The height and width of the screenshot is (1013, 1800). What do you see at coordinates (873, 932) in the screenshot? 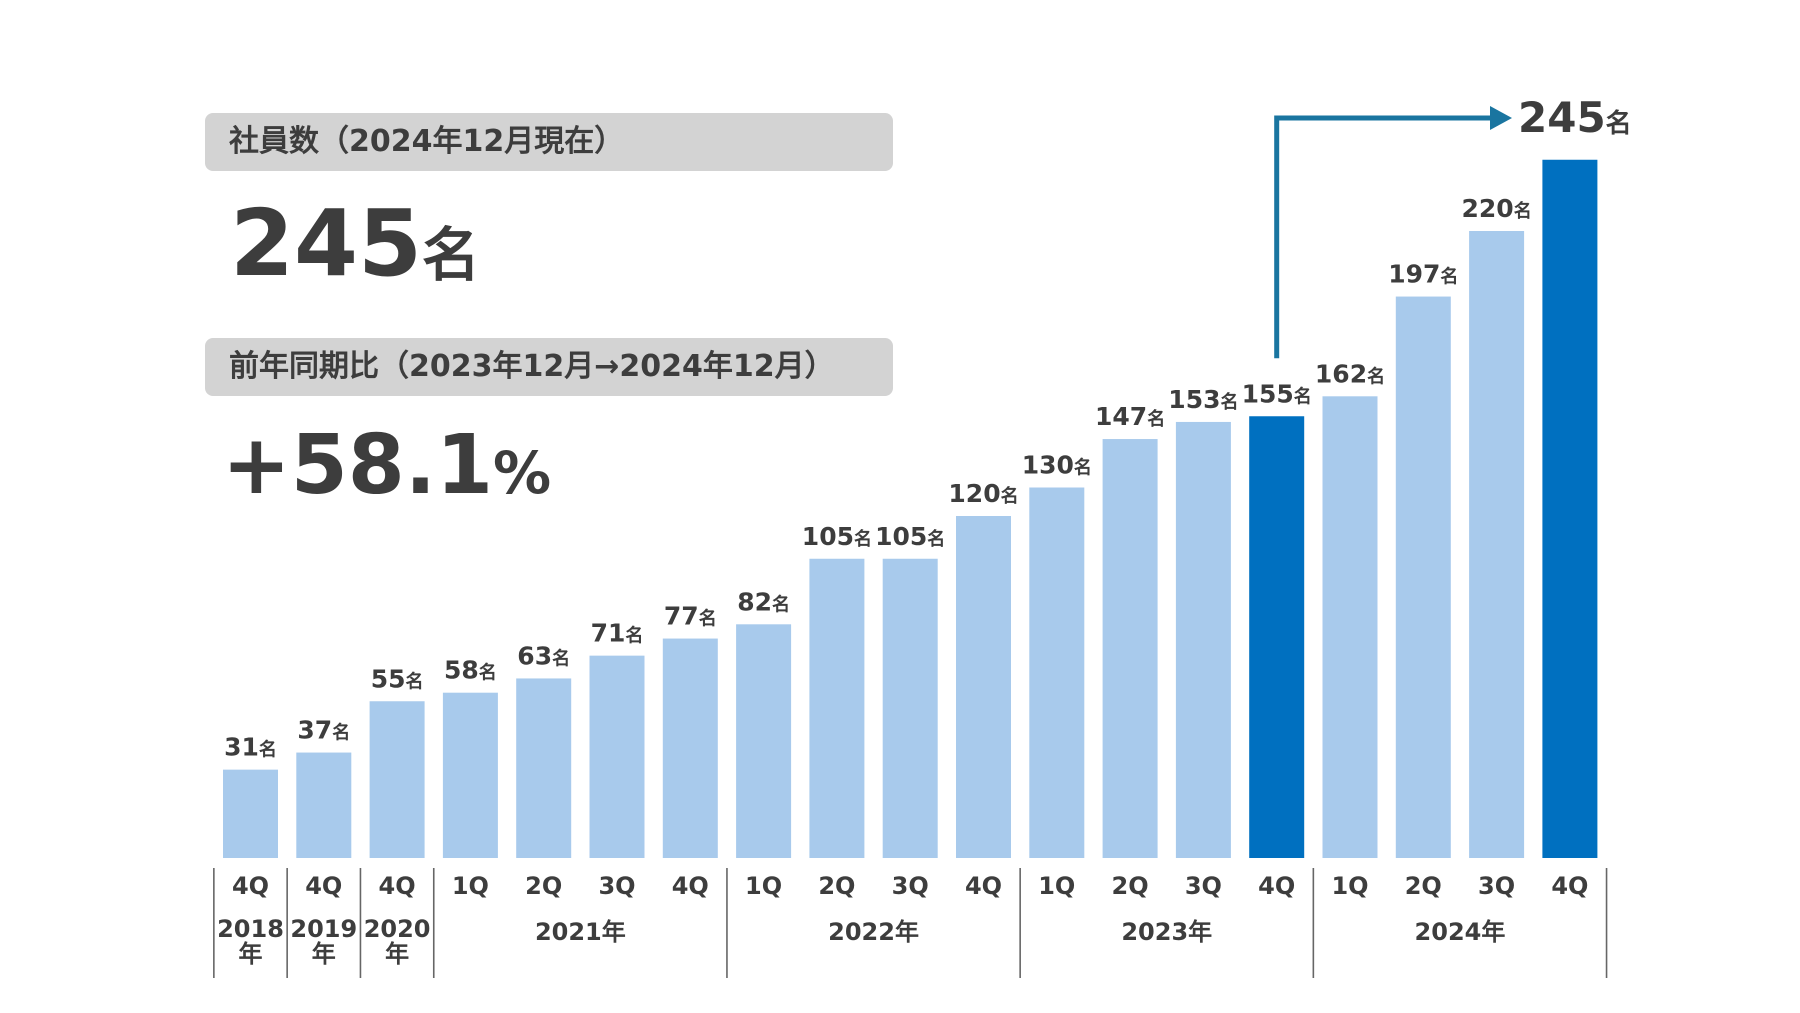
I see `year-label: 2022年` at bounding box center [873, 932].